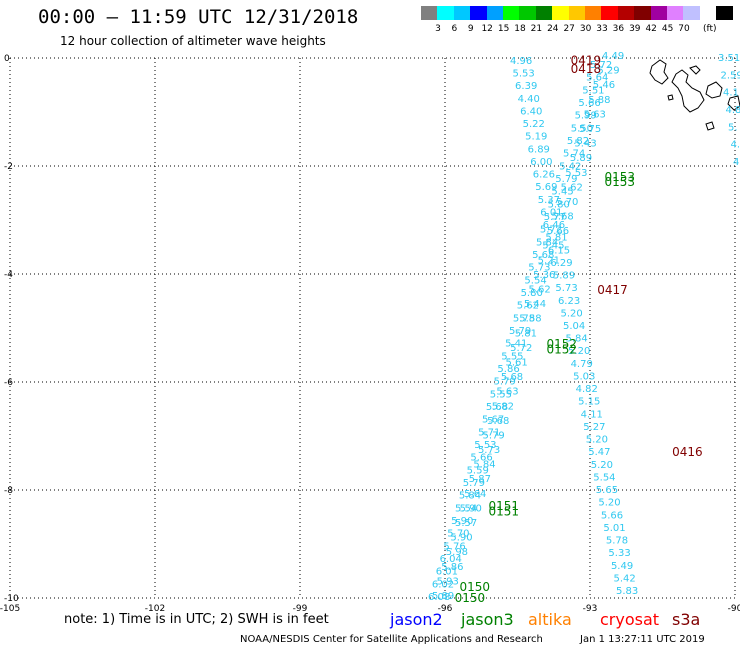  Describe the element at coordinates (730, 75) in the screenshot. I see `swh-value-right-track: 2.59` at that location.